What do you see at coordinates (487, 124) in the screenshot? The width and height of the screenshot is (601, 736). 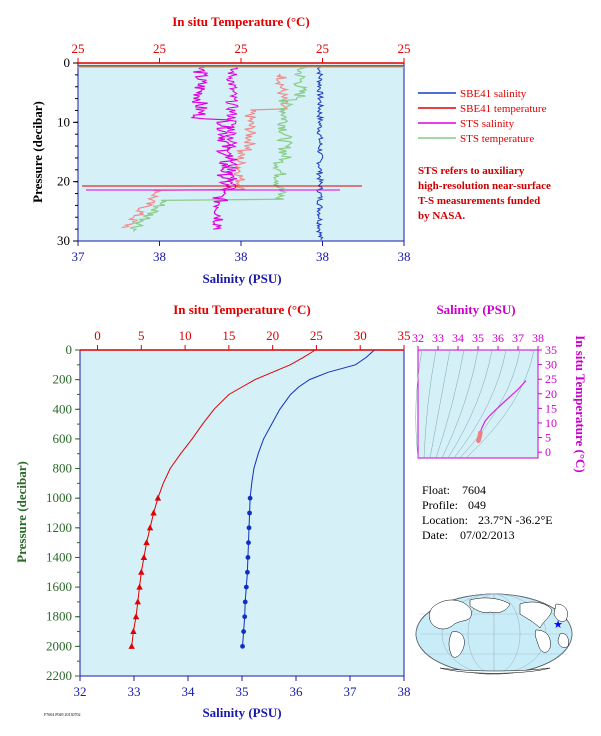 I see `legend-label: STS salinity` at bounding box center [487, 124].